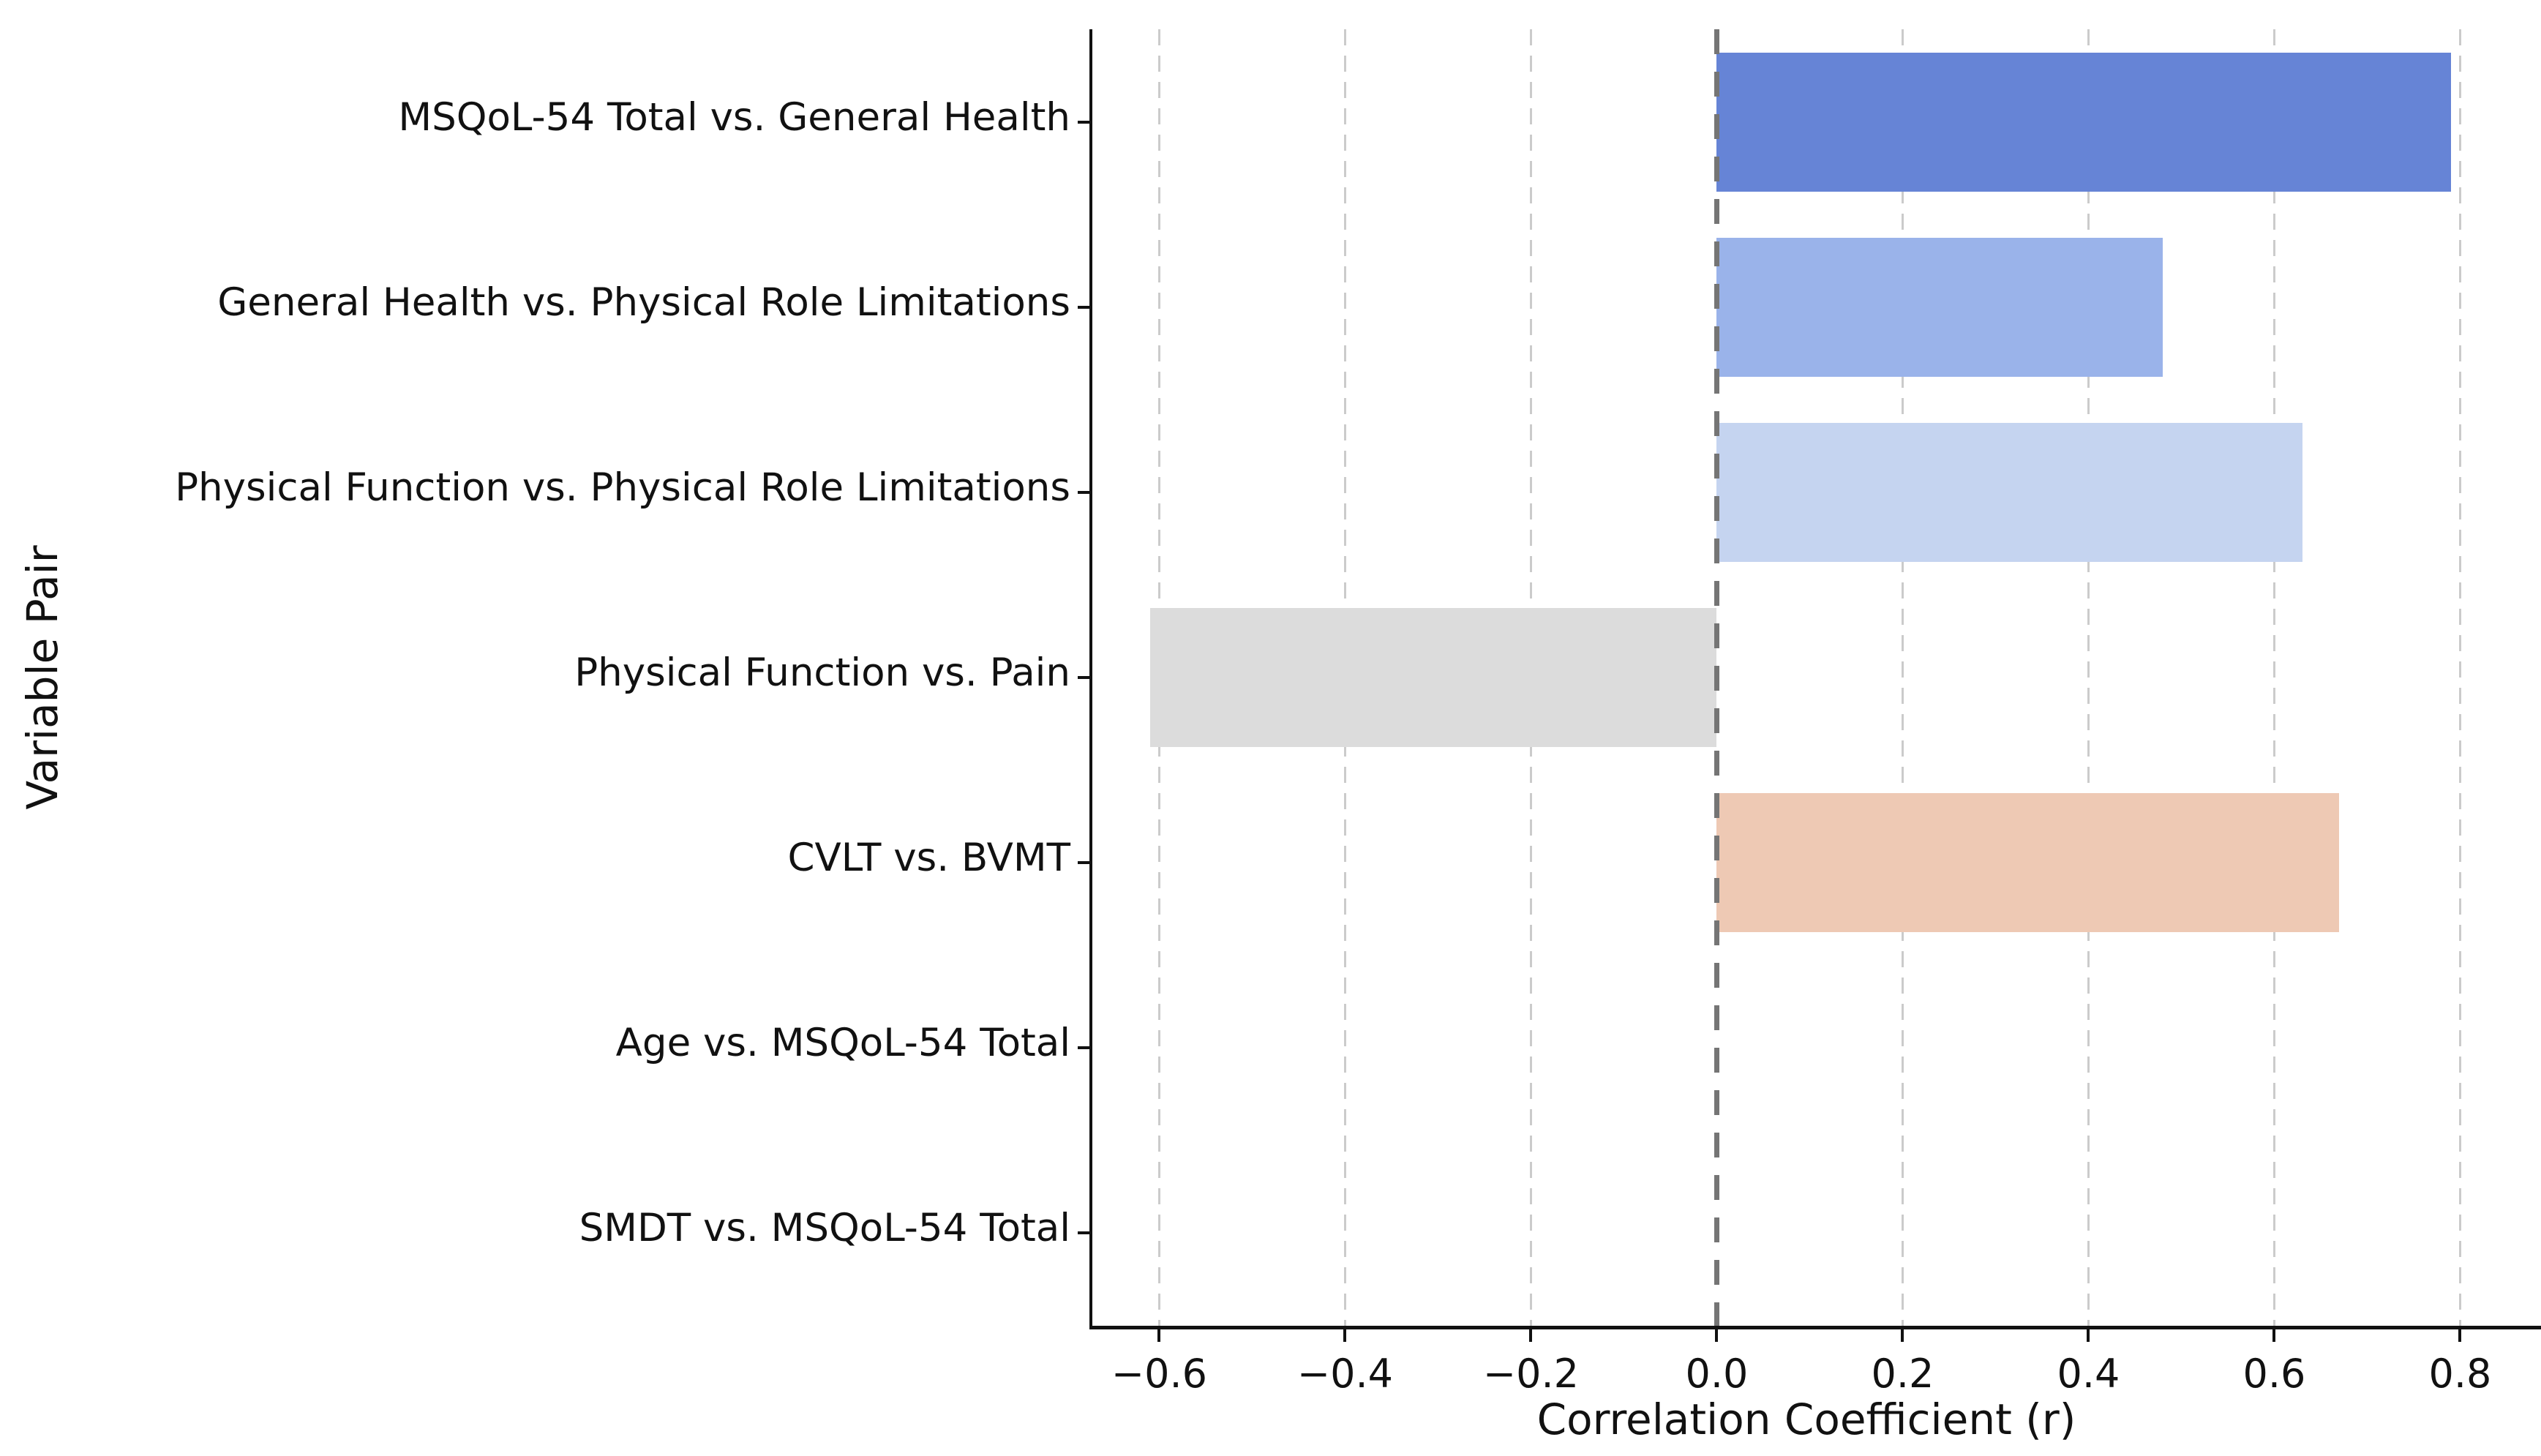 The width and height of the screenshot is (2541, 1456). I want to click on y-axis-spine, so click(1090, 679).